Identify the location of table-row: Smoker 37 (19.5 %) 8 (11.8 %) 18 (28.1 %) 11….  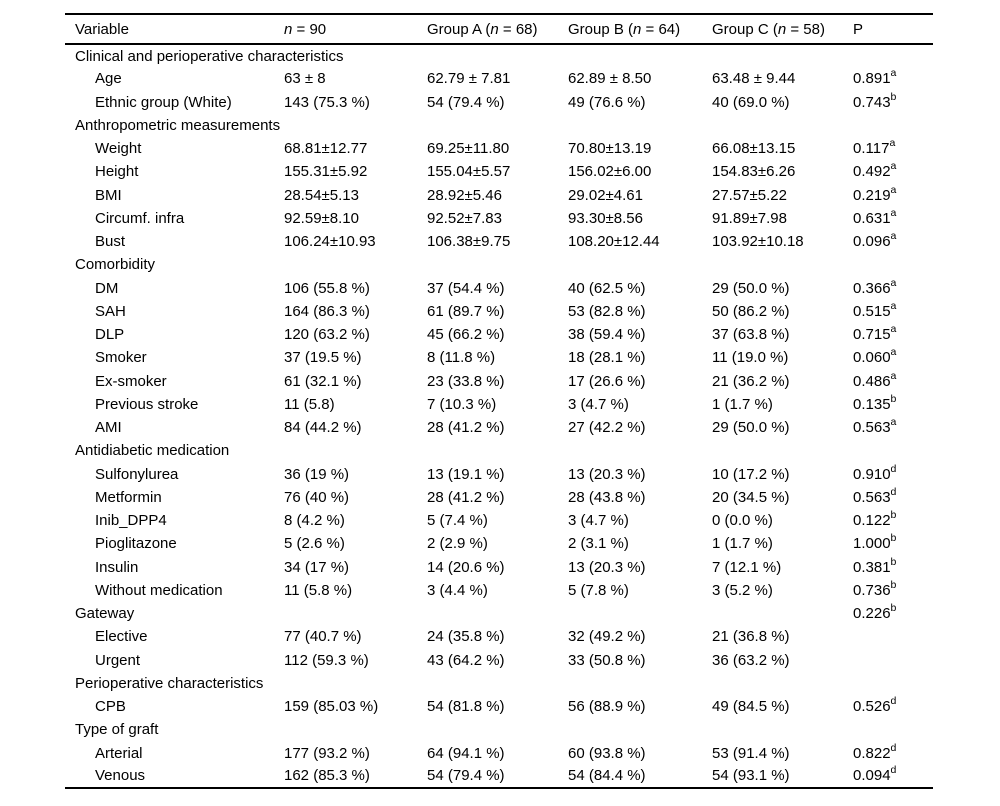
(499, 357).